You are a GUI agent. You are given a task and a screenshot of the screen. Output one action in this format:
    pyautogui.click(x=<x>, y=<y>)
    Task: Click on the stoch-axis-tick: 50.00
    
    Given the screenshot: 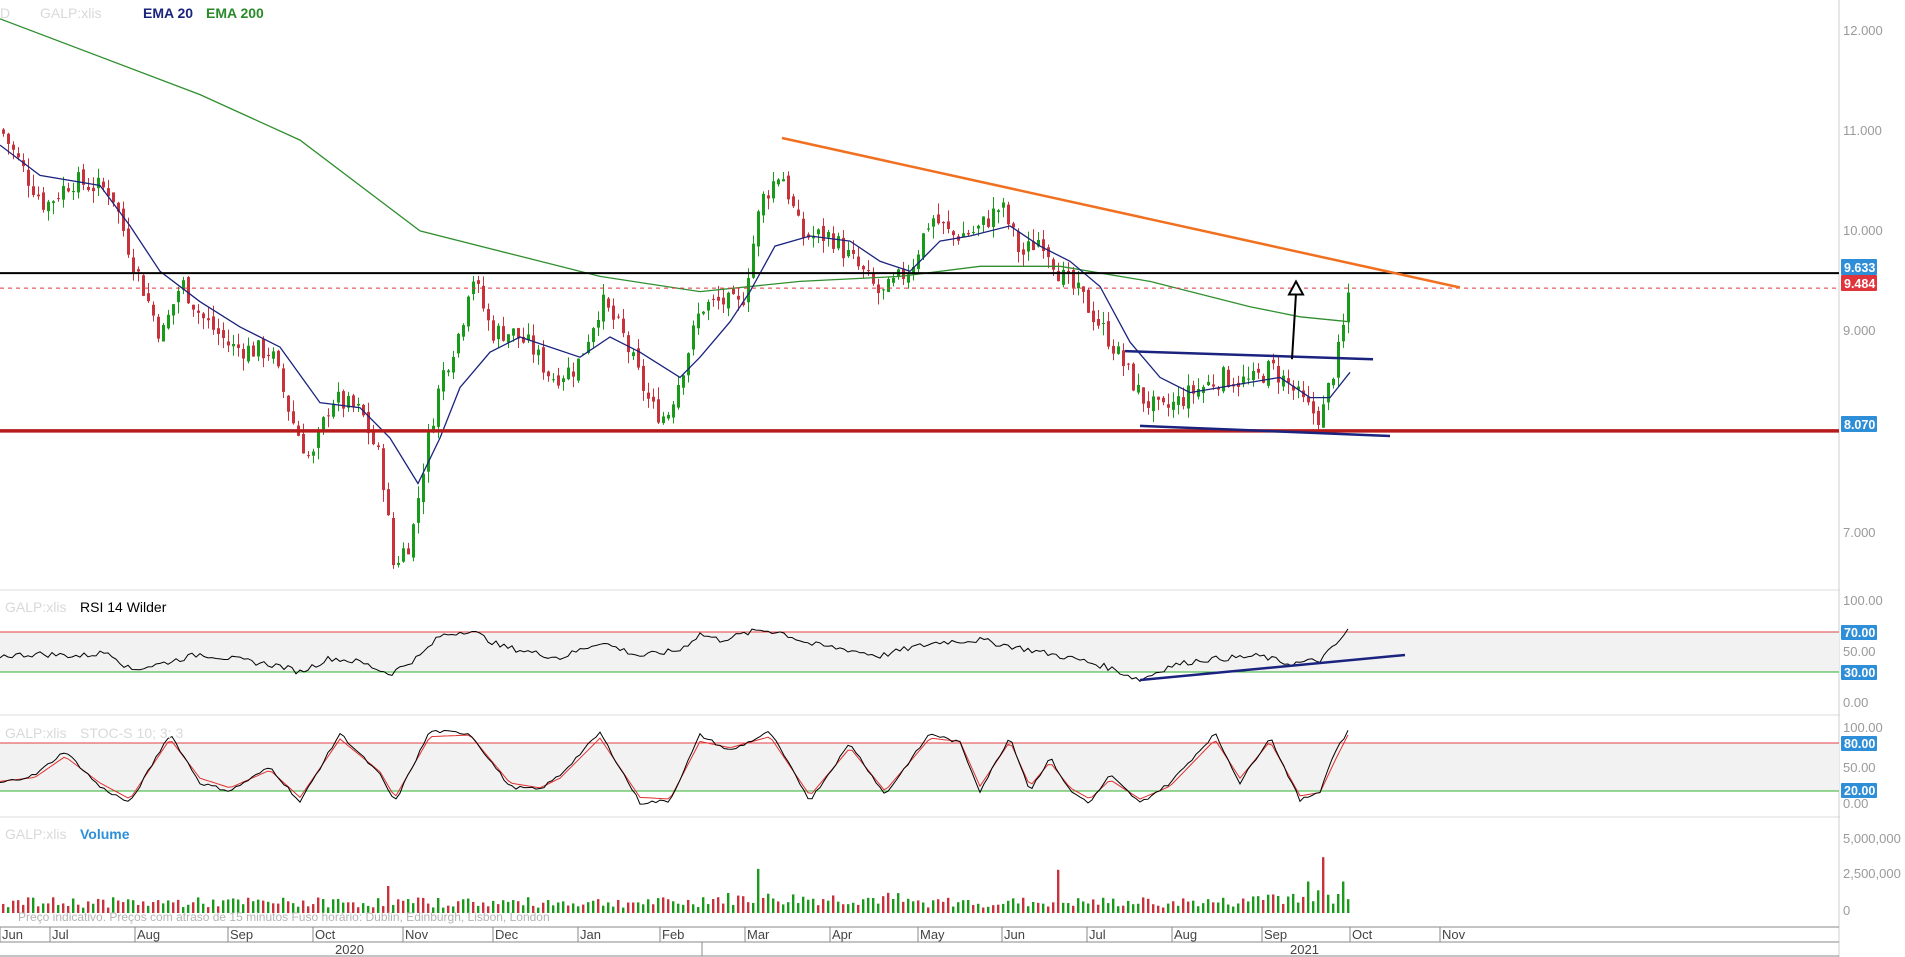 What is the action you would take?
    pyautogui.click(x=1859, y=767)
    